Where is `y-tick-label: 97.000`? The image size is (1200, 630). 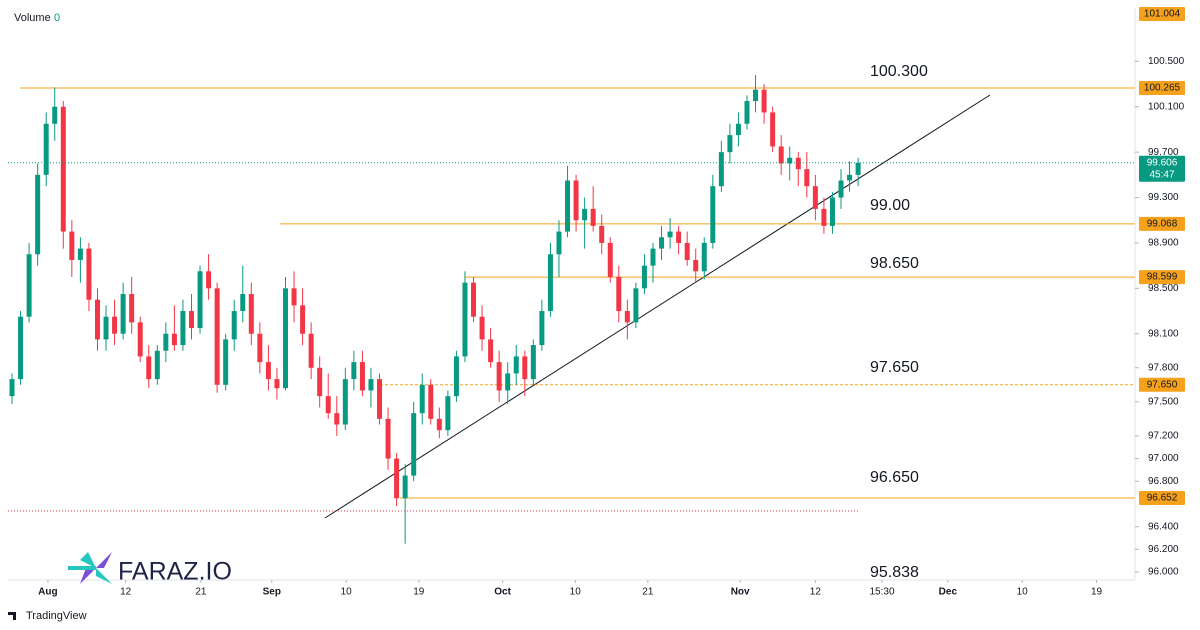 y-tick-label: 97.000 is located at coordinates (1163, 458).